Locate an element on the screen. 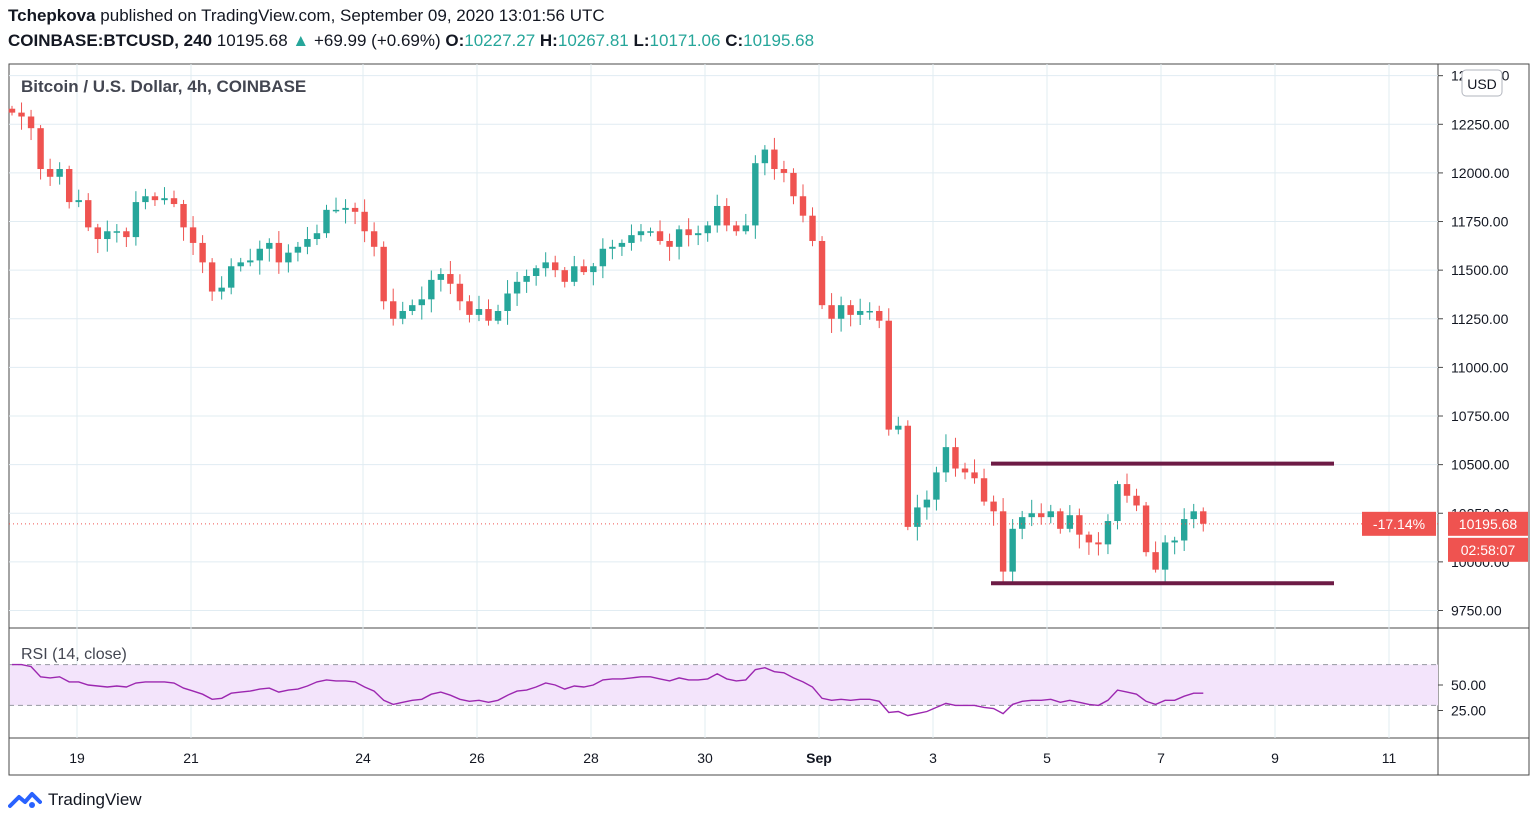 This screenshot has width=1536, height=828. y-tick-label: 11500.00 is located at coordinates (1480, 270).